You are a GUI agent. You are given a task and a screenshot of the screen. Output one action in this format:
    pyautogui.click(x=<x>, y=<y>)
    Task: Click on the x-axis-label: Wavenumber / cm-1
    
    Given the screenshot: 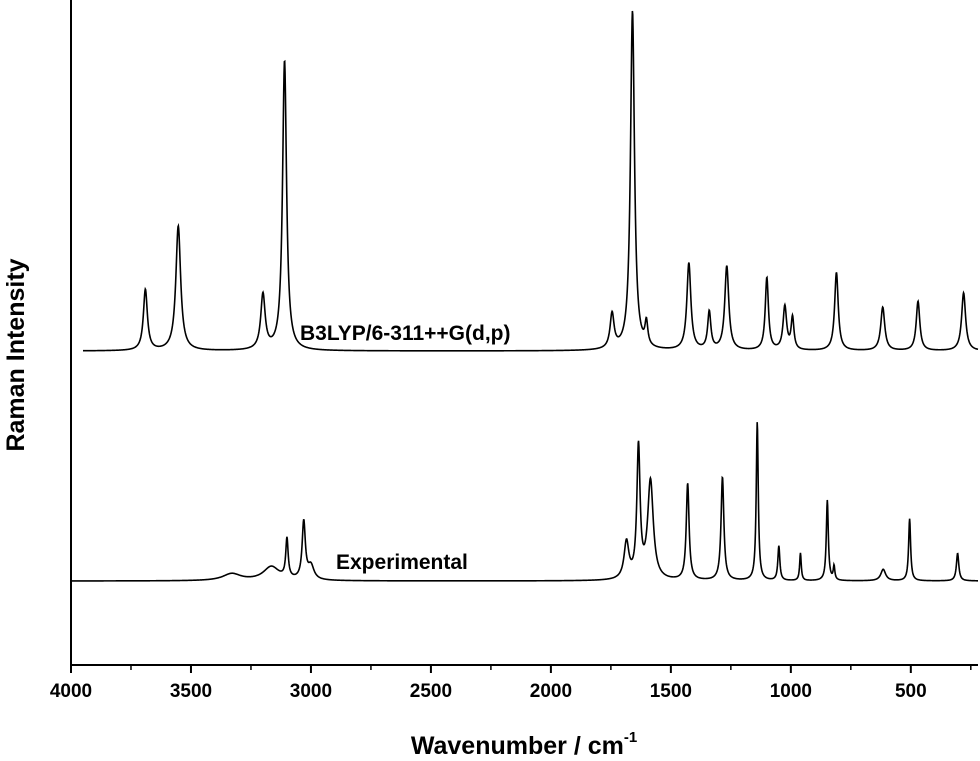 What is the action you would take?
    pyautogui.click(x=524, y=744)
    